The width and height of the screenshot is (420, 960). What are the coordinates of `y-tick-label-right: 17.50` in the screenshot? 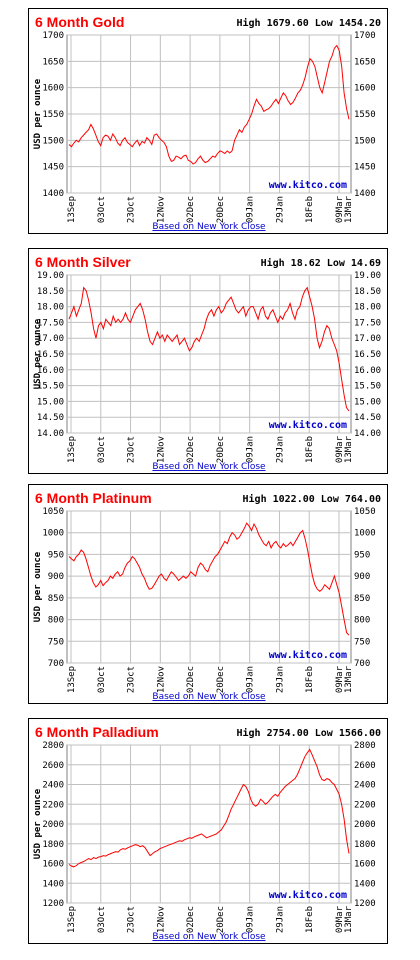 It's located at (367, 323).